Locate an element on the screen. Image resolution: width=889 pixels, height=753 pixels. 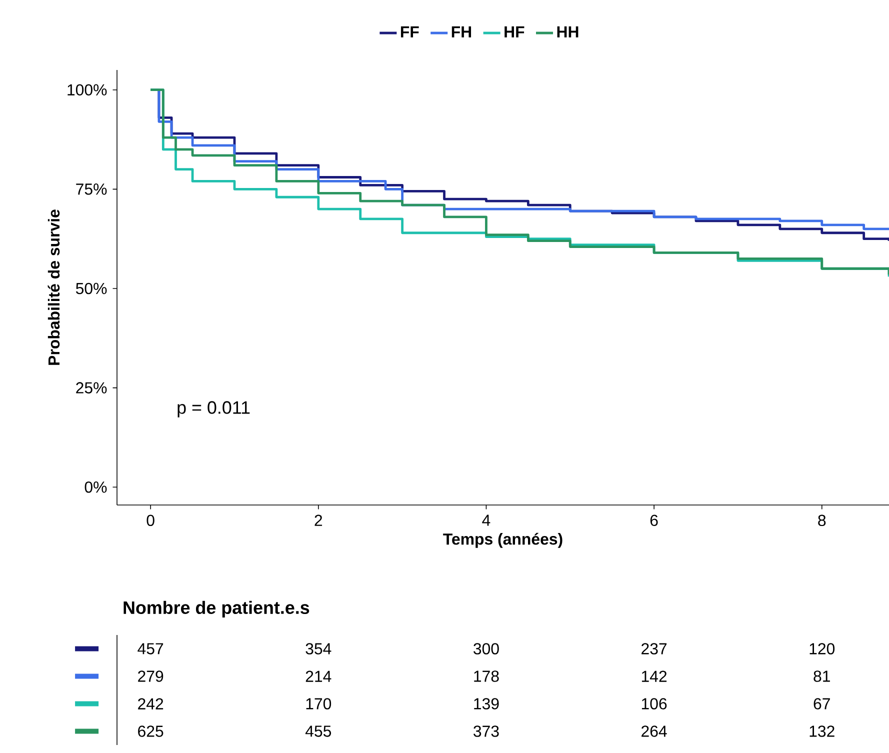
text: 67 is located at coordinates (822, 704).